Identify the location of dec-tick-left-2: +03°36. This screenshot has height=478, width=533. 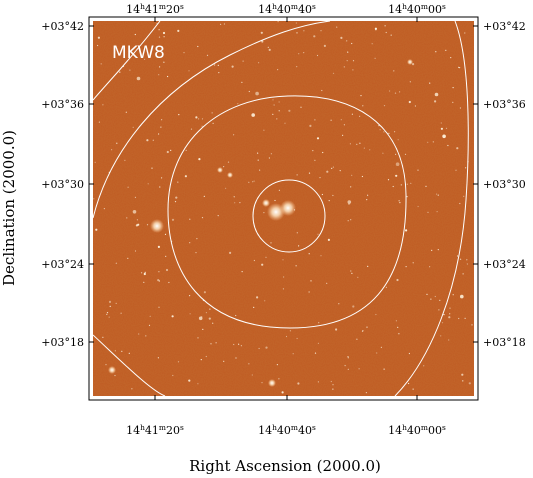
(62, 104).